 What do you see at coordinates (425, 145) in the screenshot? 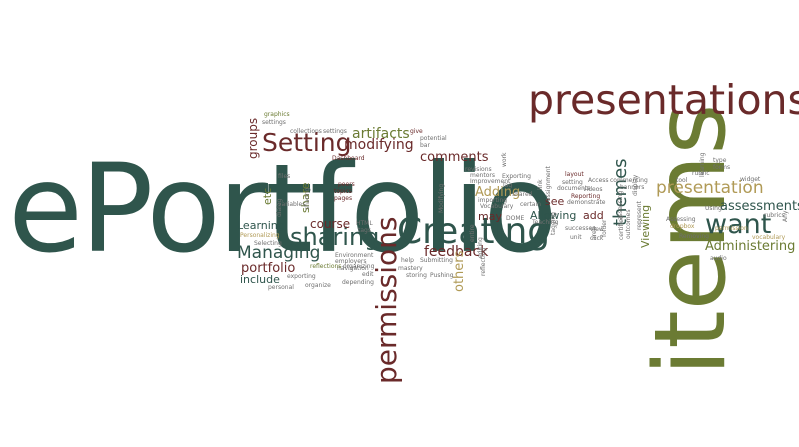
I see `word-bar: bar` at bounding box center [425, 145].